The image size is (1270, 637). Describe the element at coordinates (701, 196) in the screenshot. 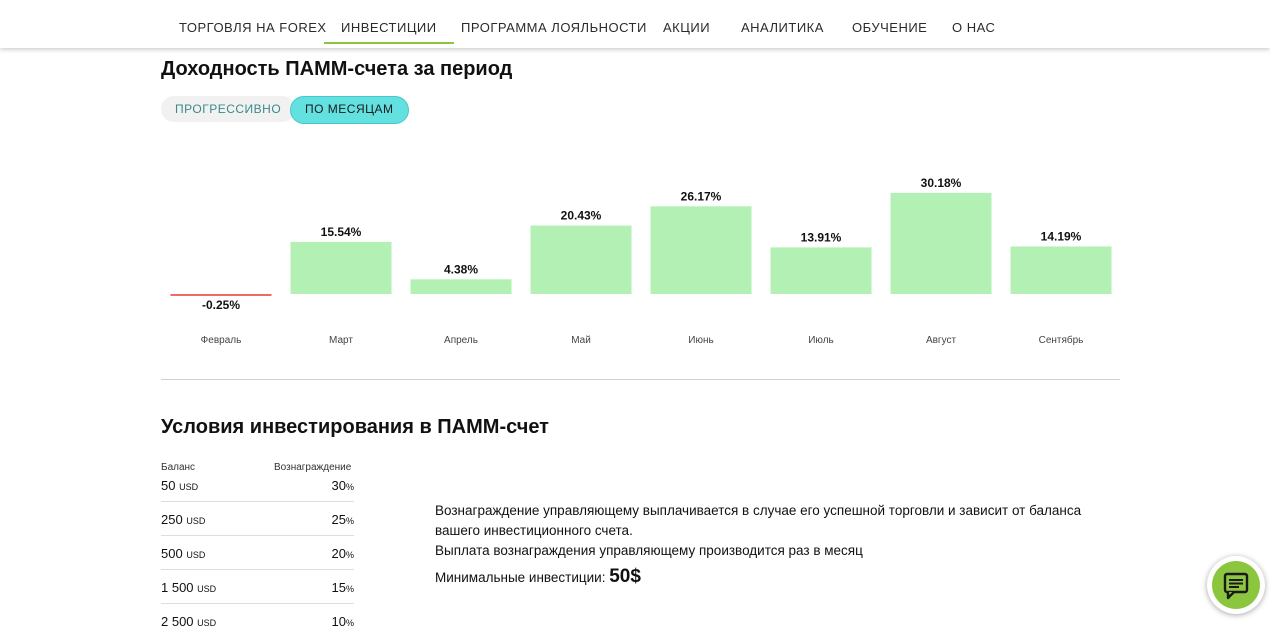

I see `bar-value-label-4: 26.17%` at that location.